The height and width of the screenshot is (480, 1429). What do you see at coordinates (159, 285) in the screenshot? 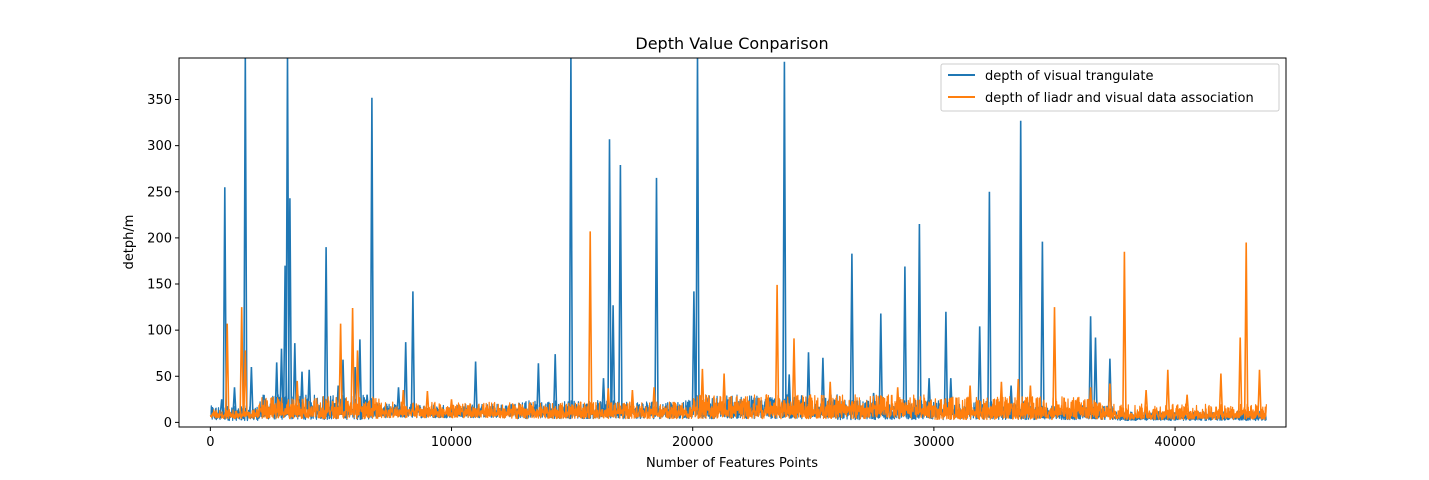
I see `y-tick-label: 150` at bounding box center [159, 285].